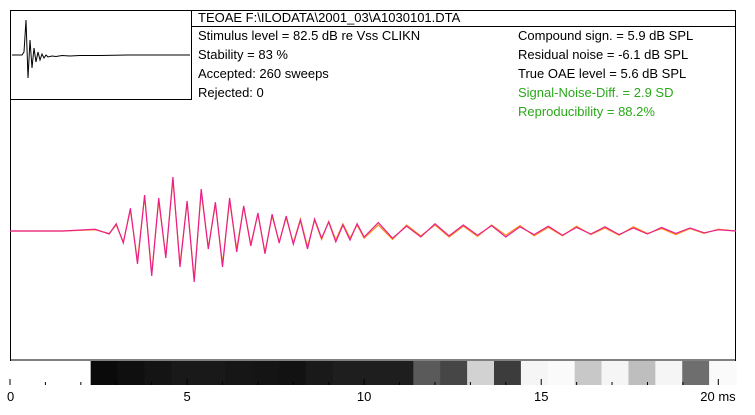 The height and width of the screenshot is (415, 755). I want to click on x-tick-label: 5, so click(187, 396).